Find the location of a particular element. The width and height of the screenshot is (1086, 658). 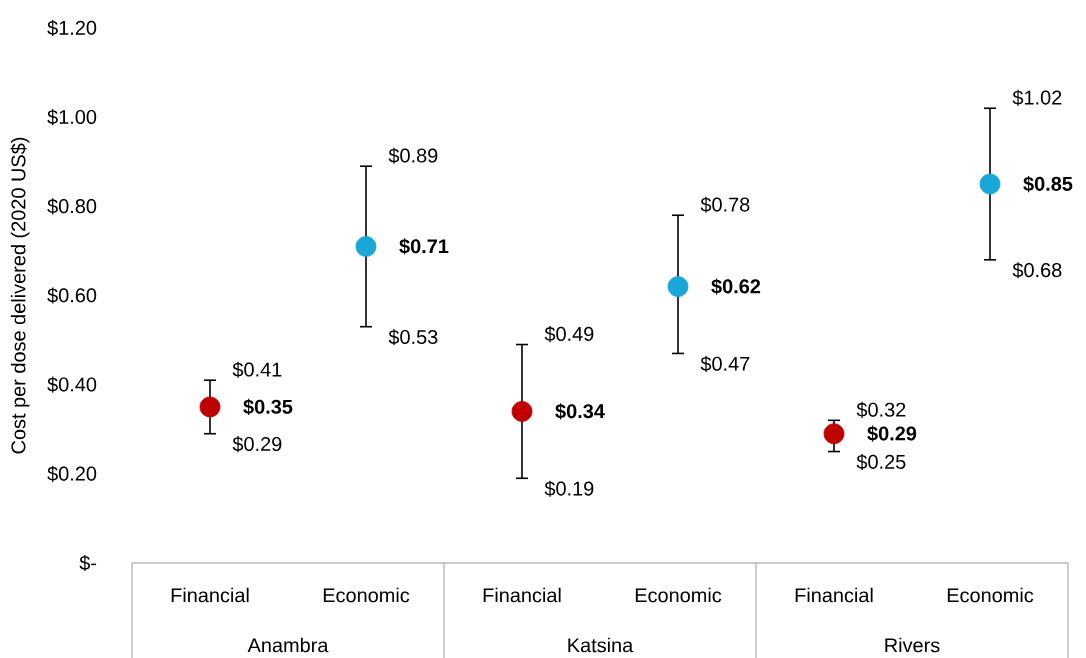

annotation: $1.02 is located at coordinates (1037, 97).